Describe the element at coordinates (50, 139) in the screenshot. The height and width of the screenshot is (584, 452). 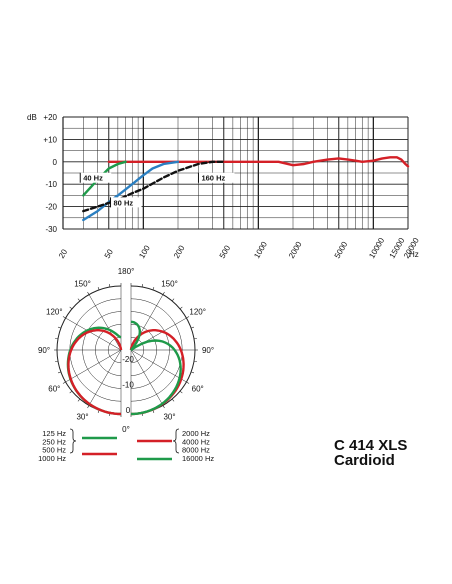
I see `y-tick-label: +10` at that location.